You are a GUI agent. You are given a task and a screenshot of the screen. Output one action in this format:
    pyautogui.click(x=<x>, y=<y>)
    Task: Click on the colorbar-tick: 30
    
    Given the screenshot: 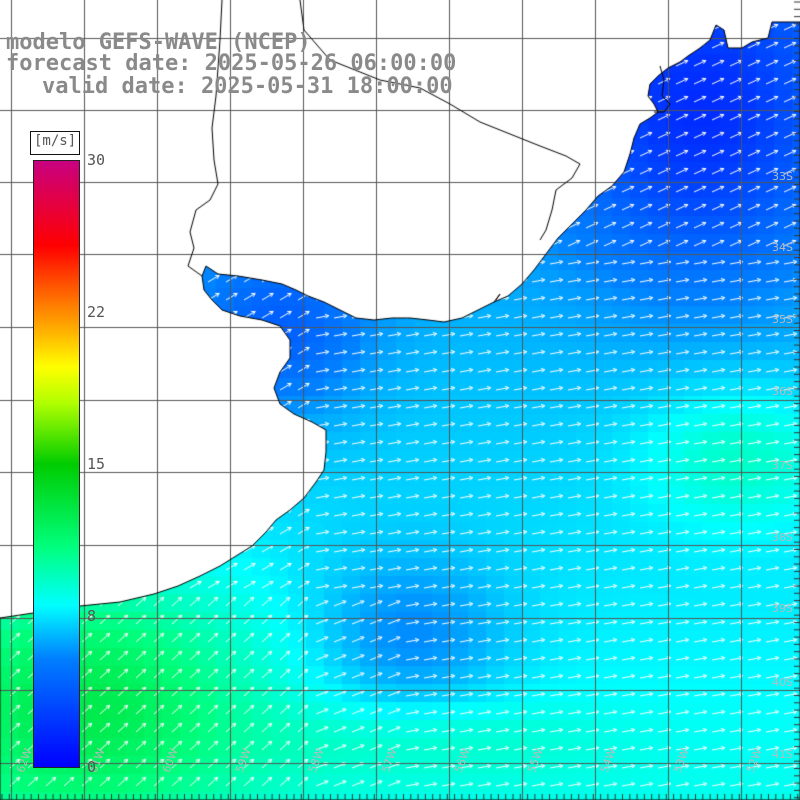 What is the action you would take?
    pyautogui.click(x=96, y=160)
    